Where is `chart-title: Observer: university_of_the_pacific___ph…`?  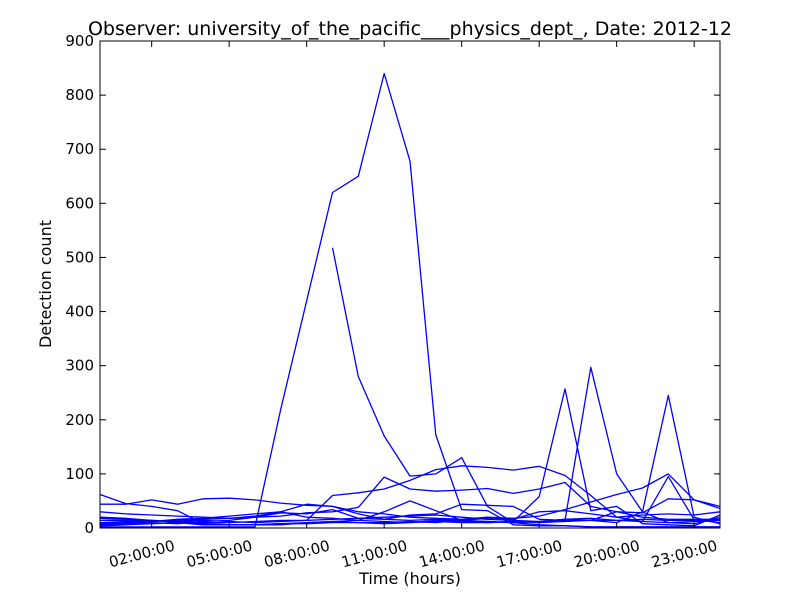 chart-title: Observer: university_of_the_pacific___ph… is located at coordinates (410, 29).